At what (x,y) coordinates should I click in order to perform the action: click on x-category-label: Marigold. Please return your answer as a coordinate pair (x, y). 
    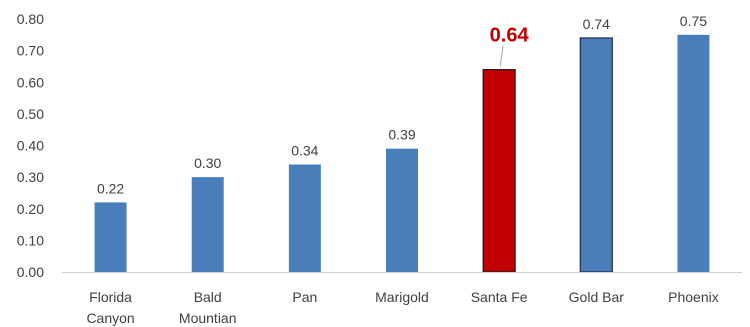
    Looking at the image, I should click on (402, 297).